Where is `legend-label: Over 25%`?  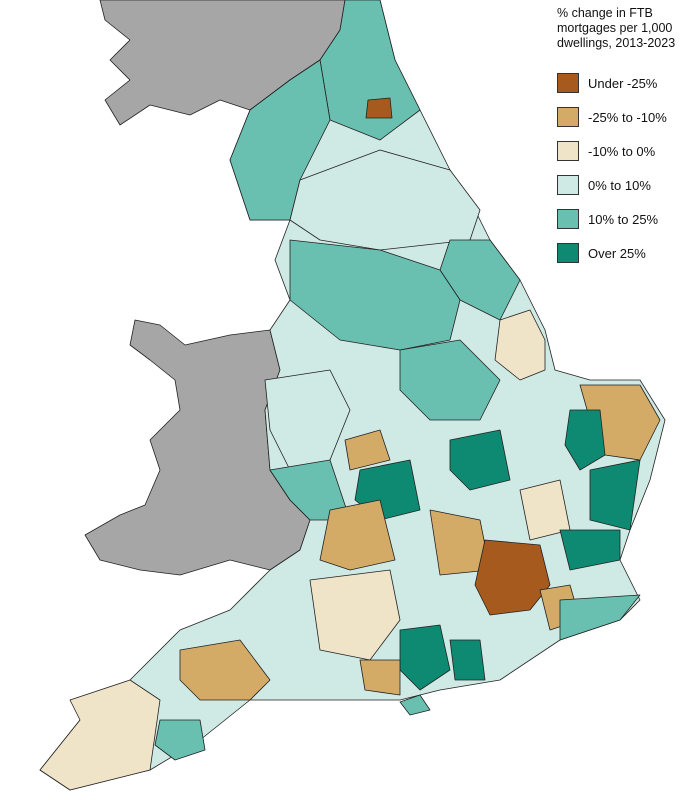 legend-label: Over 25% is located at coordinates (617, 253).